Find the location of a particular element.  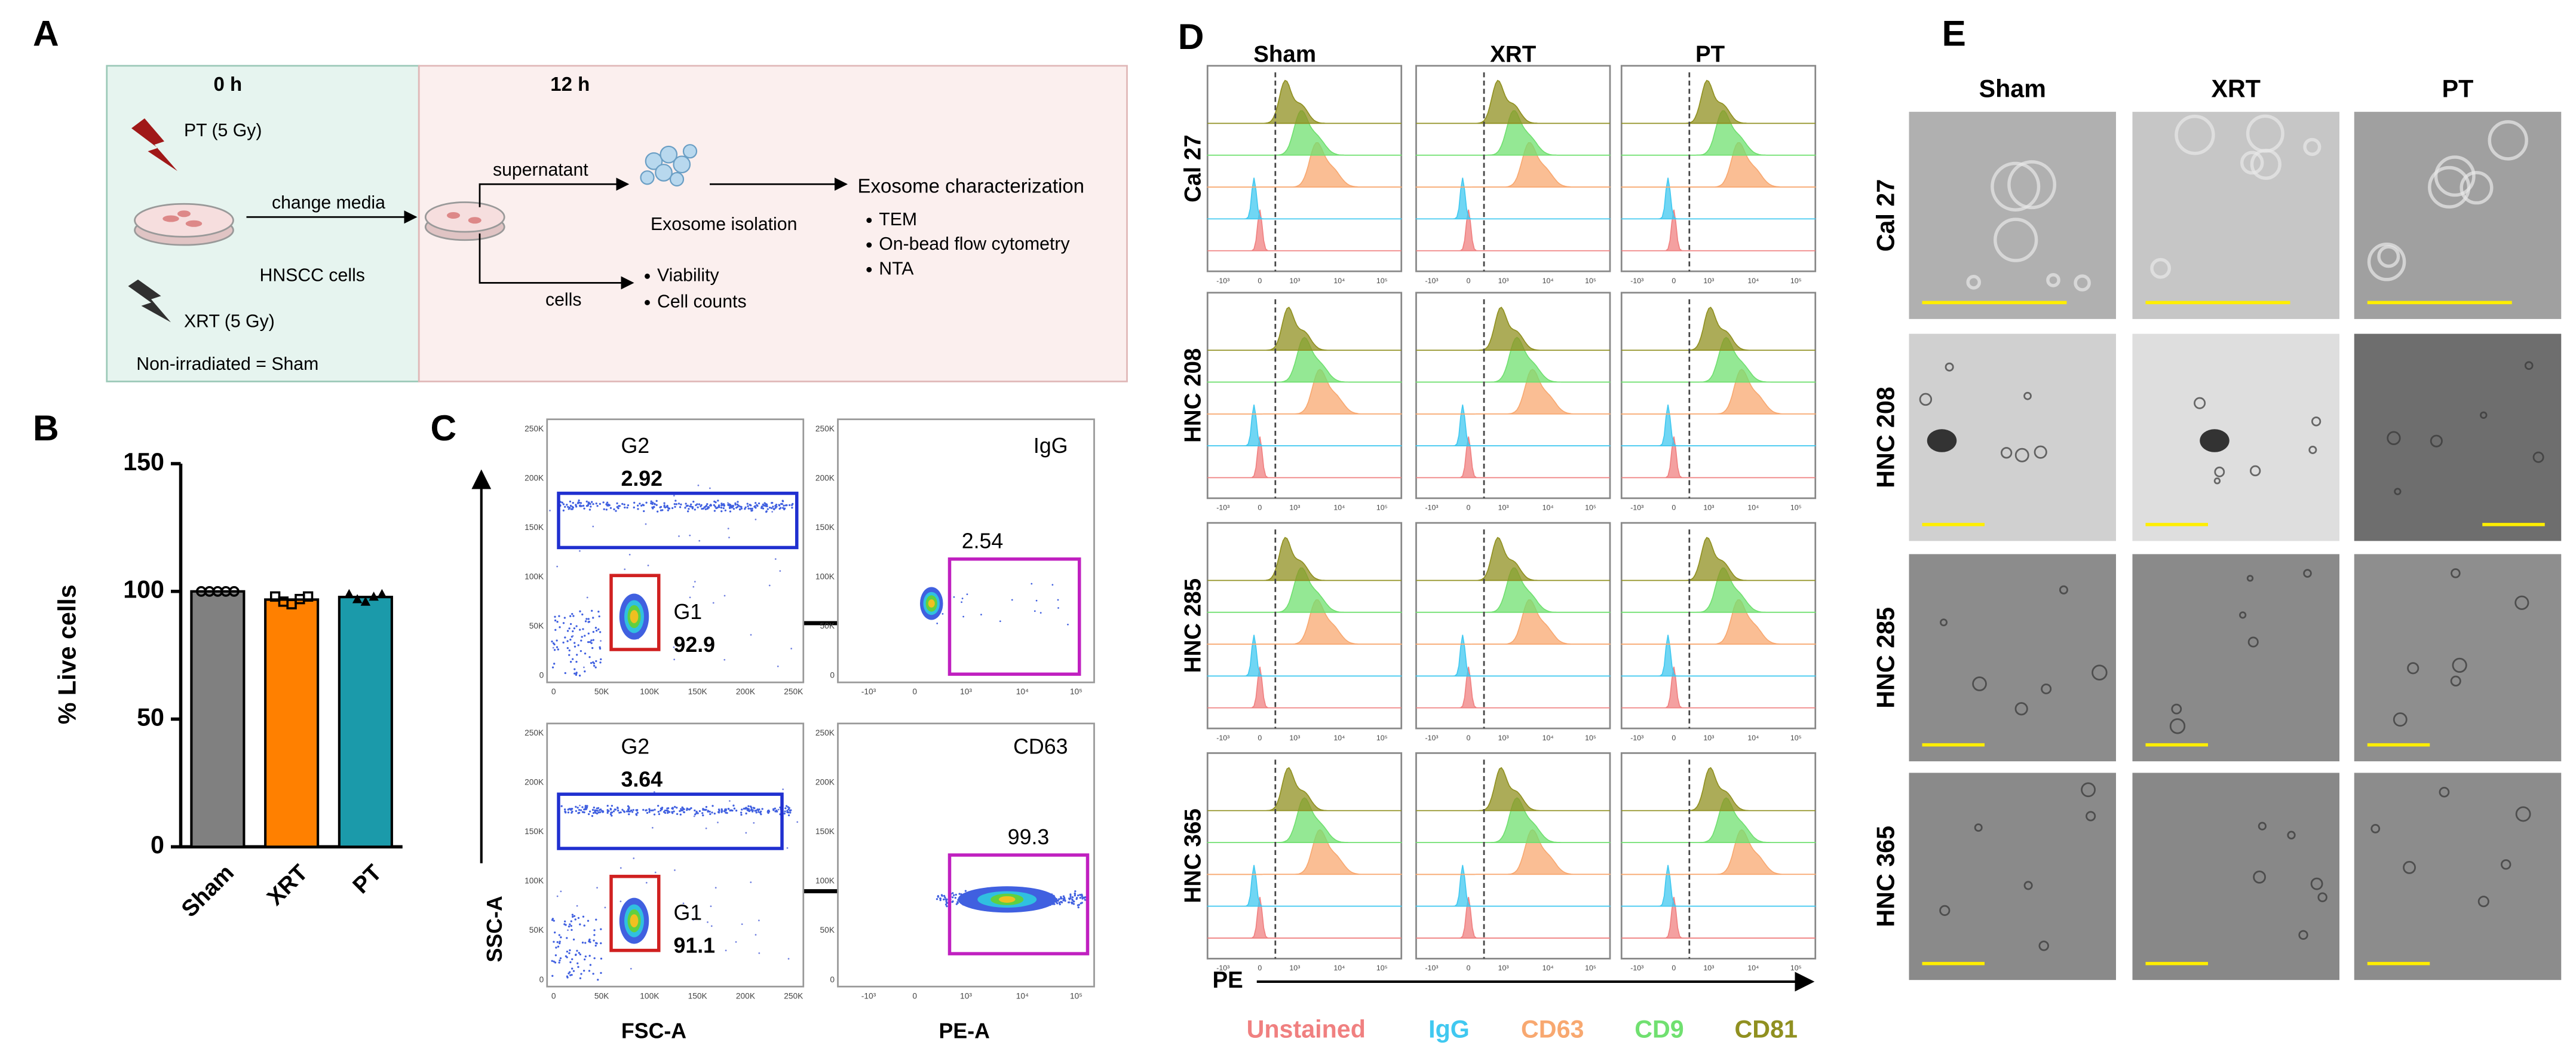

tick-label: 200K is located at coordinates (746, 995).